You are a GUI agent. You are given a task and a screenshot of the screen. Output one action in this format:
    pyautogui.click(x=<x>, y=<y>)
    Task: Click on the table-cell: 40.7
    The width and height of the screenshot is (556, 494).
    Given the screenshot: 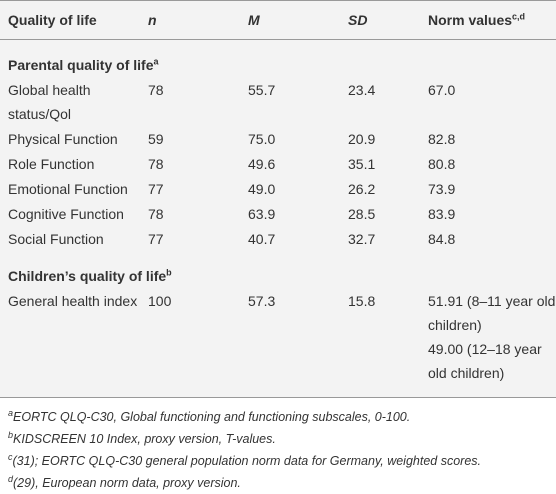 What is the action you would take?
    pyautogui.click(x=262, y=239)
    